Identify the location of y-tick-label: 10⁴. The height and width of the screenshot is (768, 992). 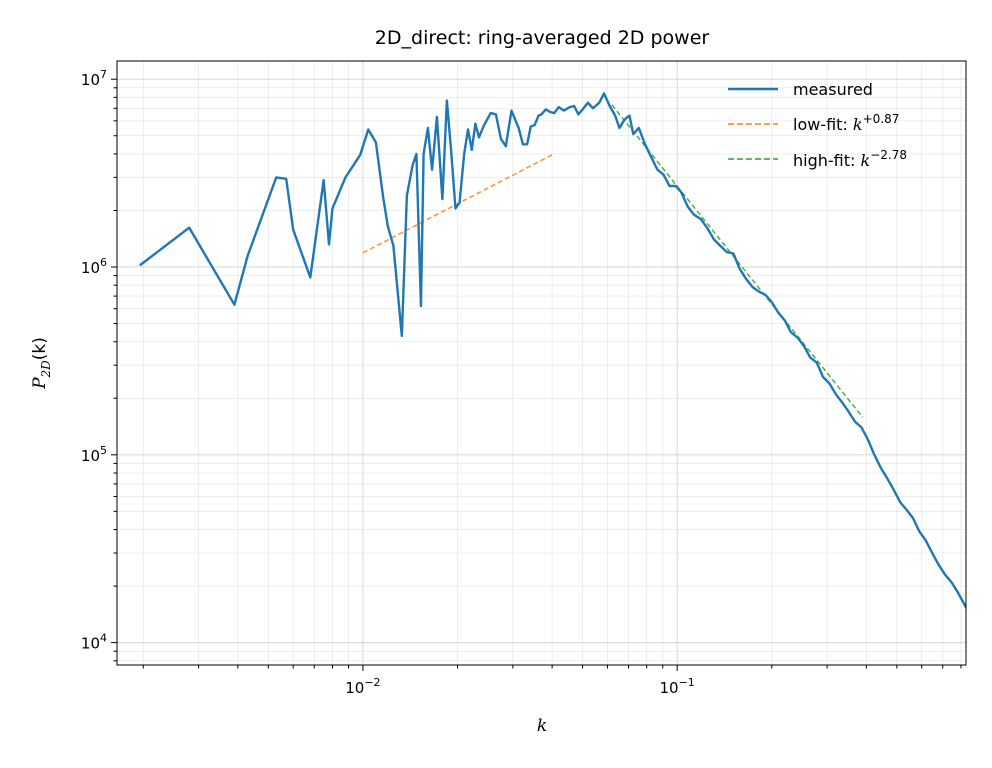
(94, 642).